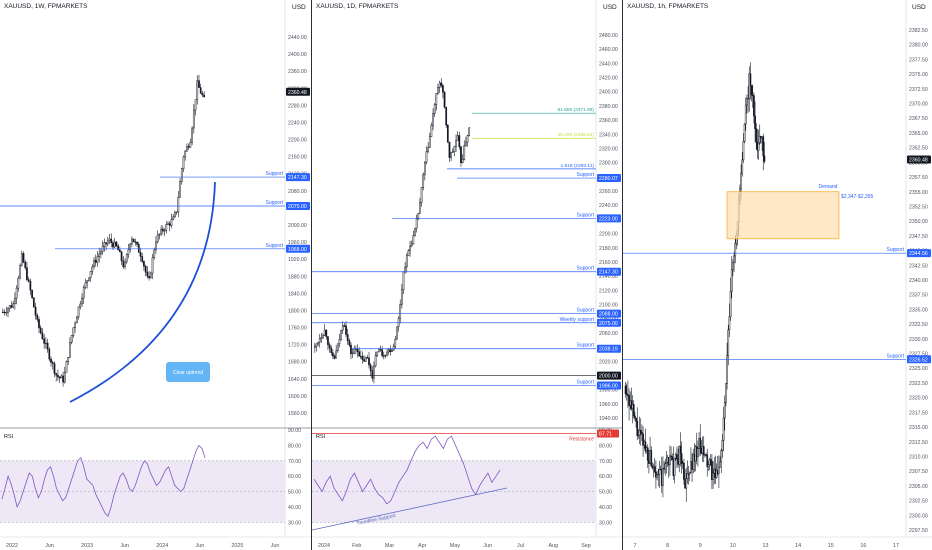 This screenshot has height=550, width=932. Describe the element at coordinates (297, 141) in the screenshot. I see `price-tick-label: 2200.00` at that location.